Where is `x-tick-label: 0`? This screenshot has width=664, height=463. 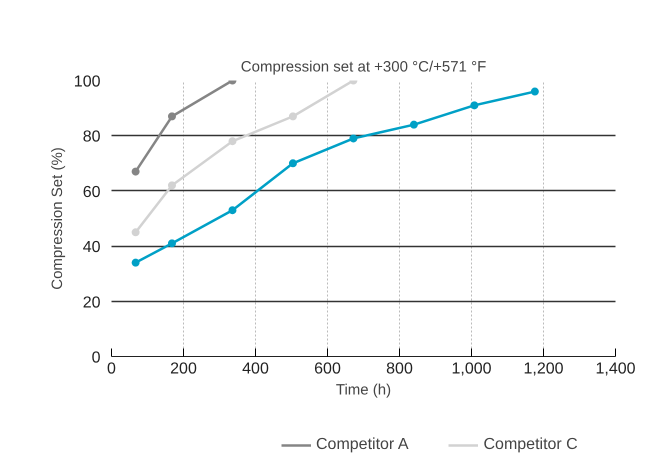 x-tick-label: 0 is located at coordinates (111, 369).